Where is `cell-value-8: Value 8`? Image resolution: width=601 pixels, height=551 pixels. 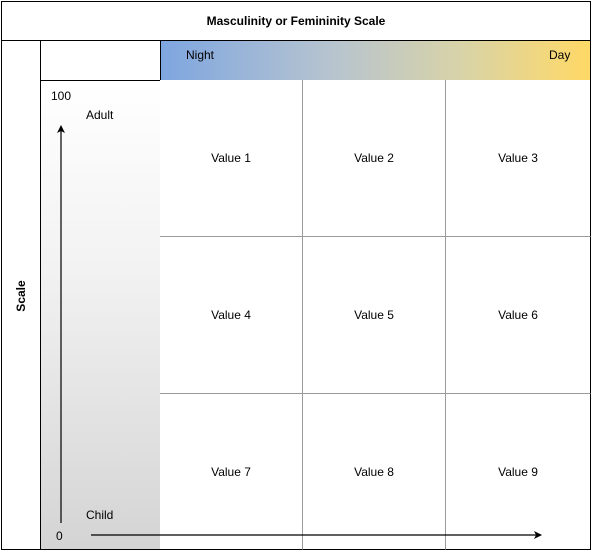
cell-value-8: Value 8 is located at coordinates (374, 471).